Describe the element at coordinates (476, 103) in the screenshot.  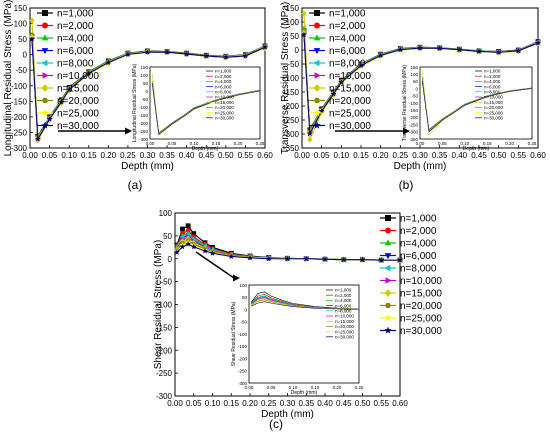
I see `inset-frame` at that location.